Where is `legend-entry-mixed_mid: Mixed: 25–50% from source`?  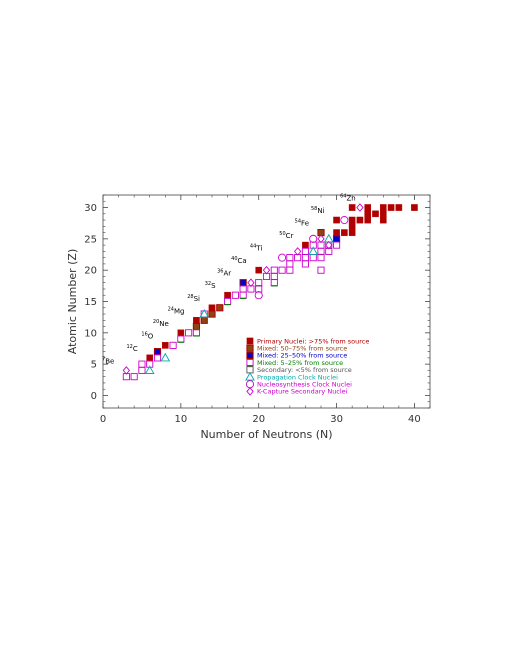
legend-entry-mixed_mid: Mixed: 25–50% from source is located at coordinates (296, 356).